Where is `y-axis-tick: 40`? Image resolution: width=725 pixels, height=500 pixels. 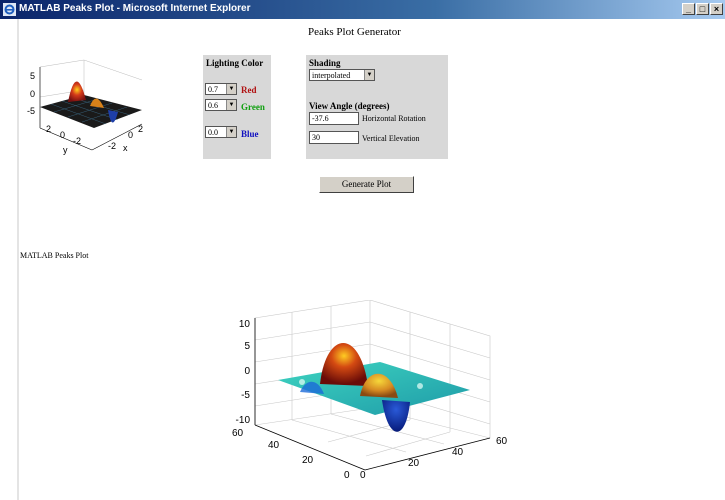 y-axis-tick: 40 is located at coordinates (274, 445).